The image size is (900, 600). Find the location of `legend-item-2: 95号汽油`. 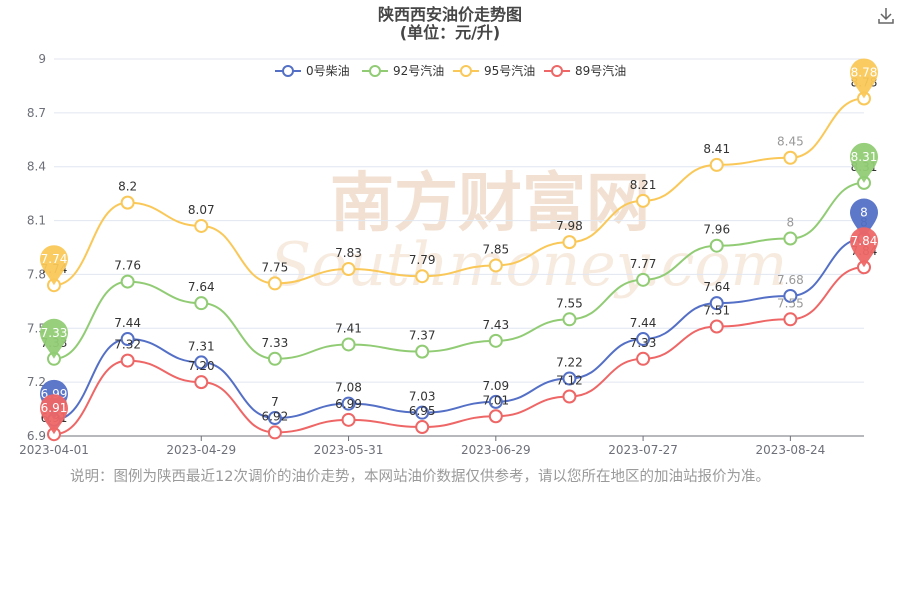

legend-item-2: 95号汽油 is located at coordinates (494, 70).